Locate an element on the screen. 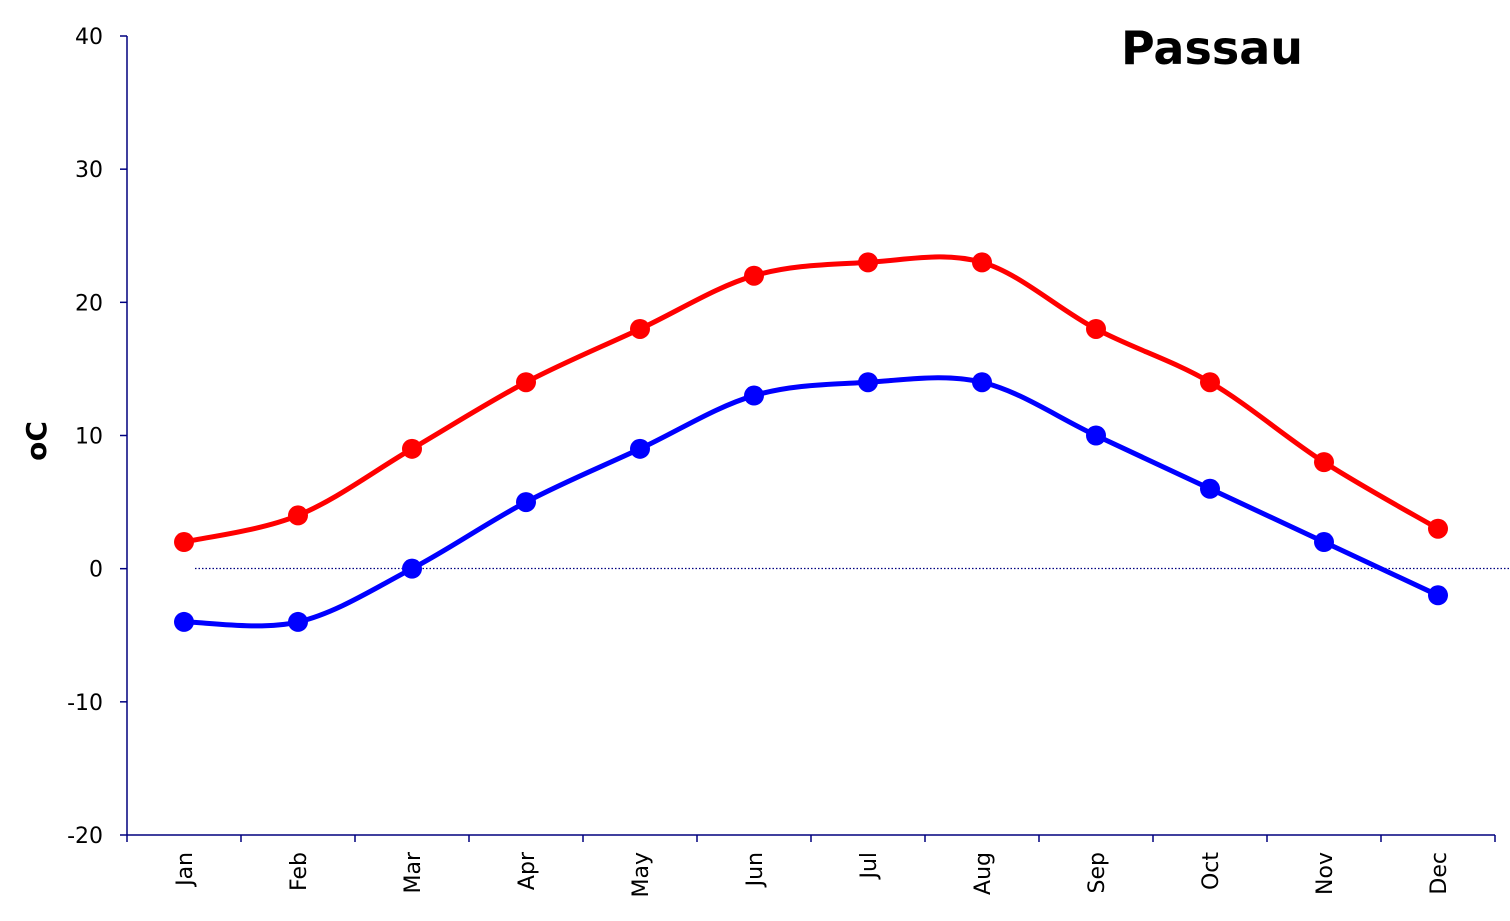 This screenshot has height=921, width=1510. x-tick-label: Apr is located at coordinates (527, 870).